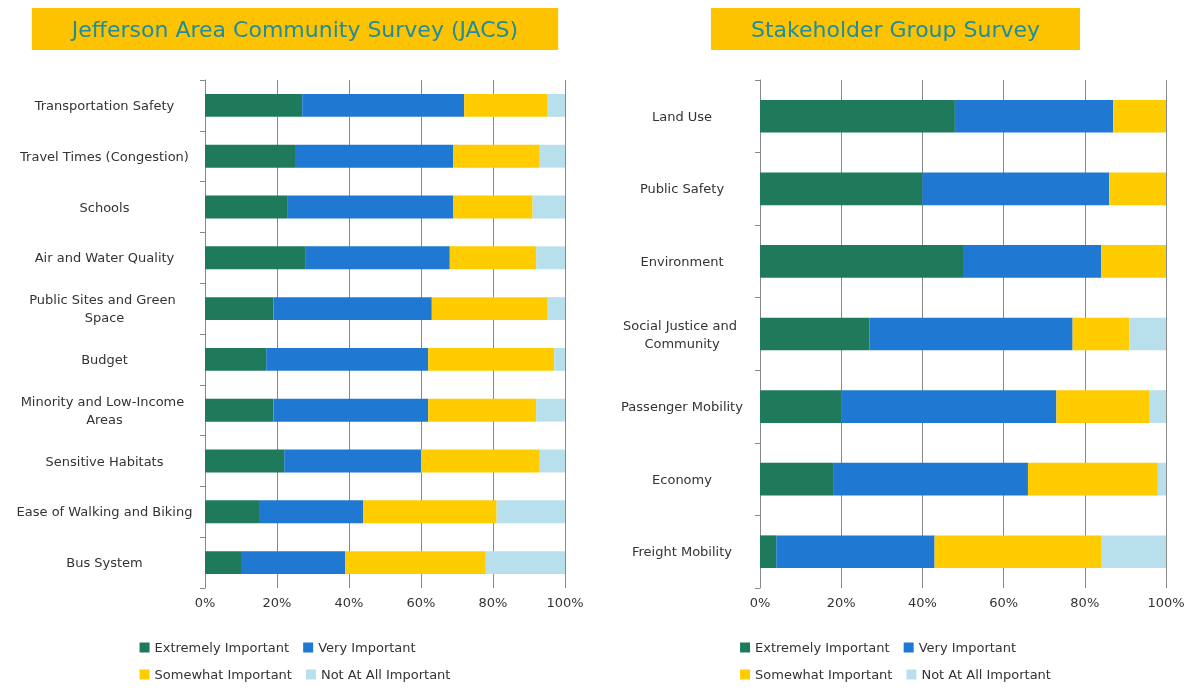 This screenshot has width=1191, height=698. Describe the element at coordinates (104, 309) in the screenshot. I see `y-tick-label: Public Sites and Green Space` at that location.